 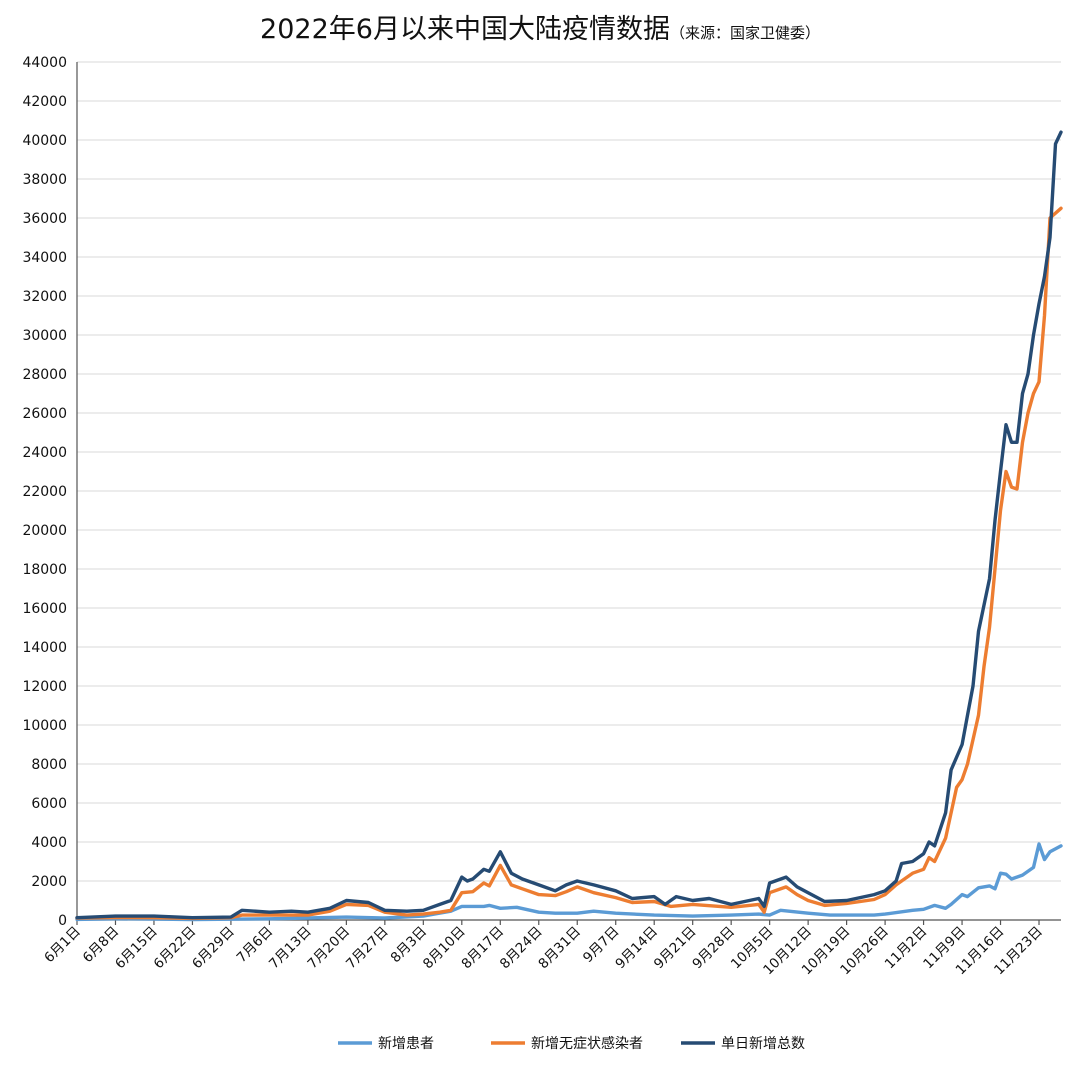 What do you see at coordinates (213, 948) in the screenshot?
I see `x-tick-label: 6月29日` at bounding box center [213, 948].